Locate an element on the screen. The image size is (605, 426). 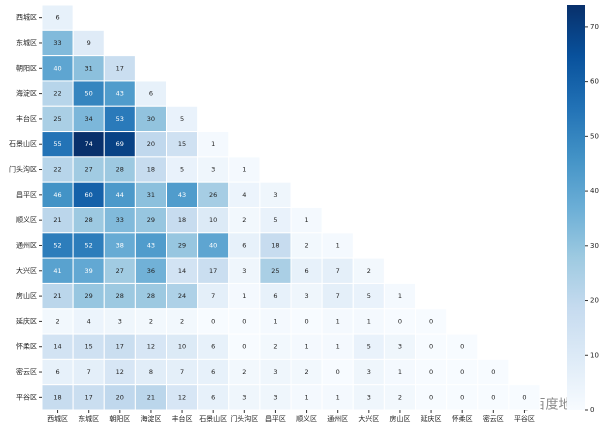
y-tick-label: 怀柔区 is located at coordinates (26, 346).